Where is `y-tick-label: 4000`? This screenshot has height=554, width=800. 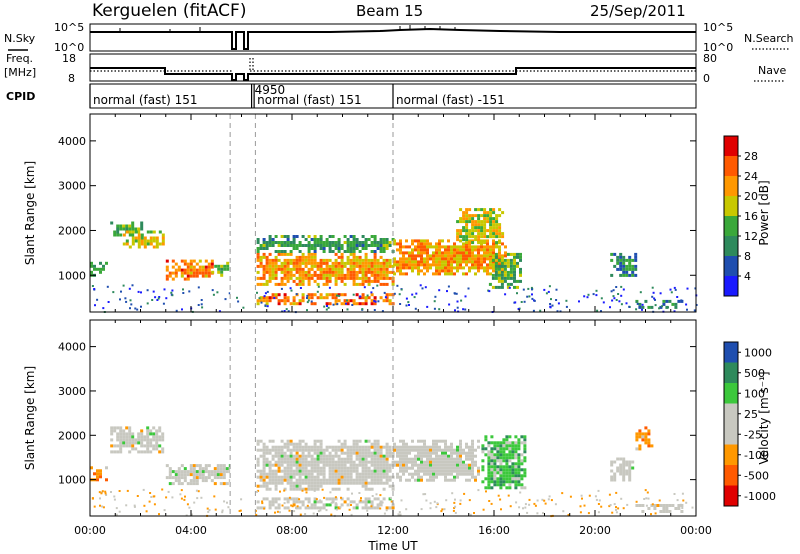
y-tick-label: 4000 is located at coordinates (72, 141).